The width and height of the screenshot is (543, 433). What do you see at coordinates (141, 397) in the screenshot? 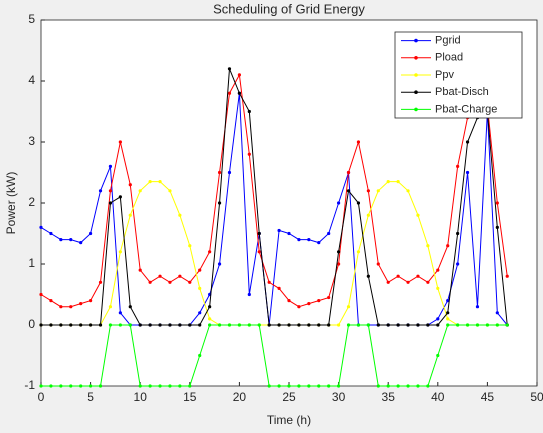
I see `x-tick-label: 10` at bounding box center [141, 397].